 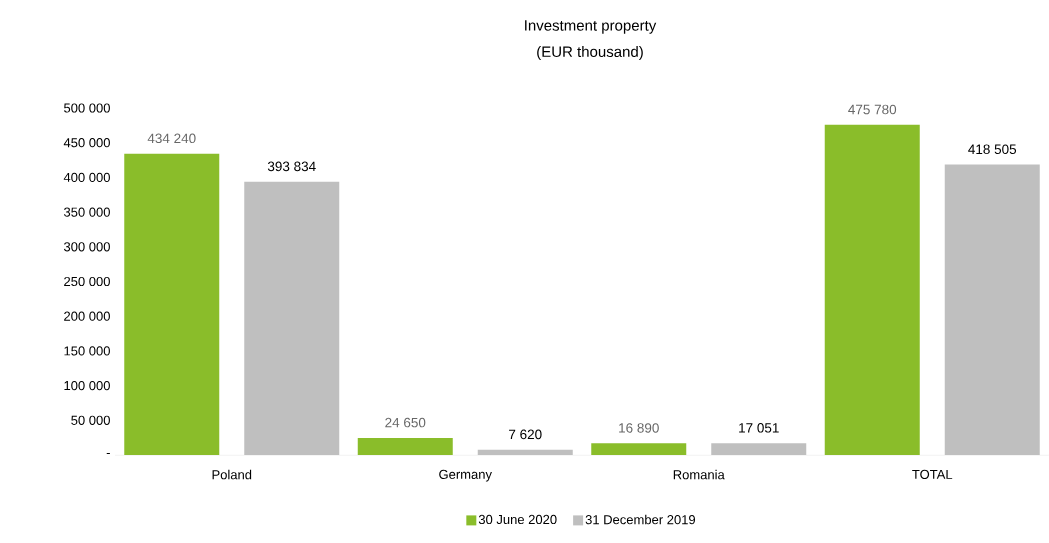 I want to click on data-label: 434 240, so click(x=171, y=138).